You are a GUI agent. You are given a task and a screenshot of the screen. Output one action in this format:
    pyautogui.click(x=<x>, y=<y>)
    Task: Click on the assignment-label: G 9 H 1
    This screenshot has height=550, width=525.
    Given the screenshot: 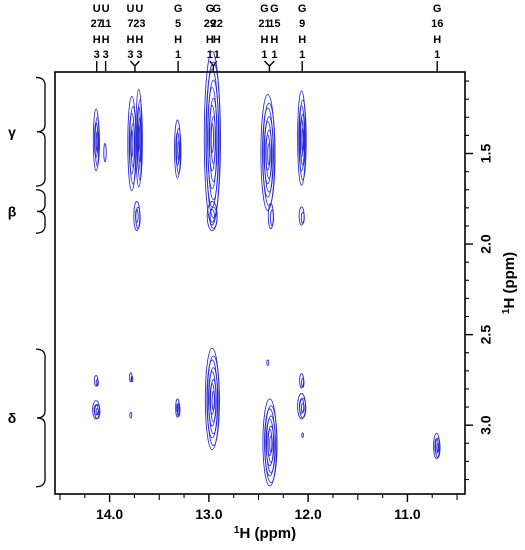 What is the action you would take?
    pyautogui.click(x=302, y=32)
    